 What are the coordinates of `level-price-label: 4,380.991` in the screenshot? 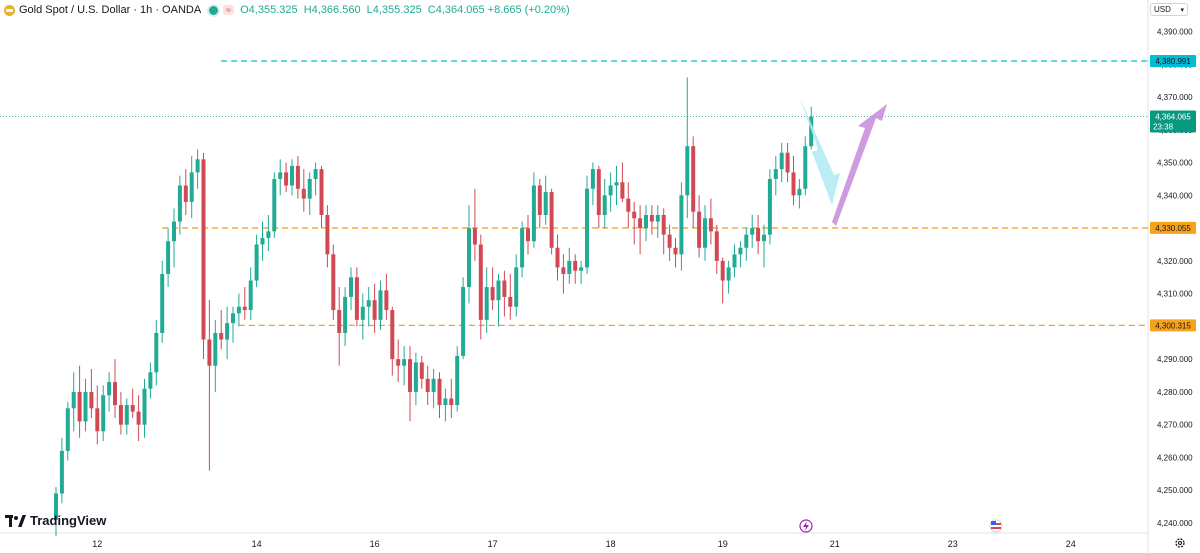 It's located at (1173, 61).